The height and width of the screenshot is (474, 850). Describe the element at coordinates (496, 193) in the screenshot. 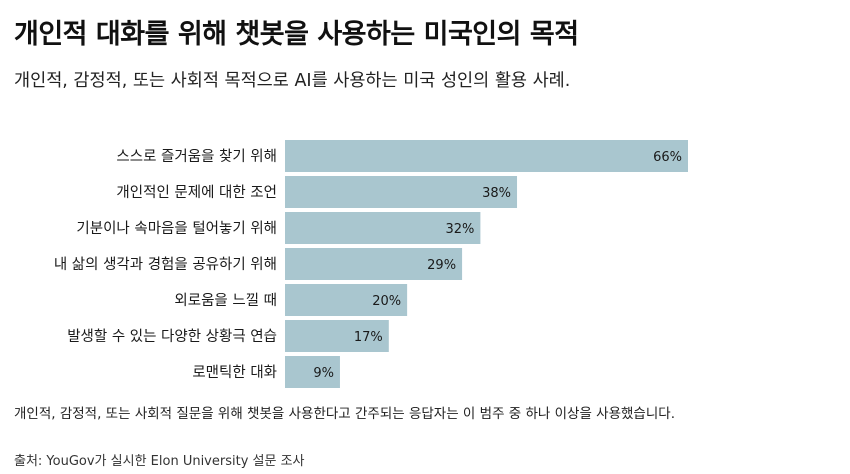

I see `value-label: 38%` at that location.